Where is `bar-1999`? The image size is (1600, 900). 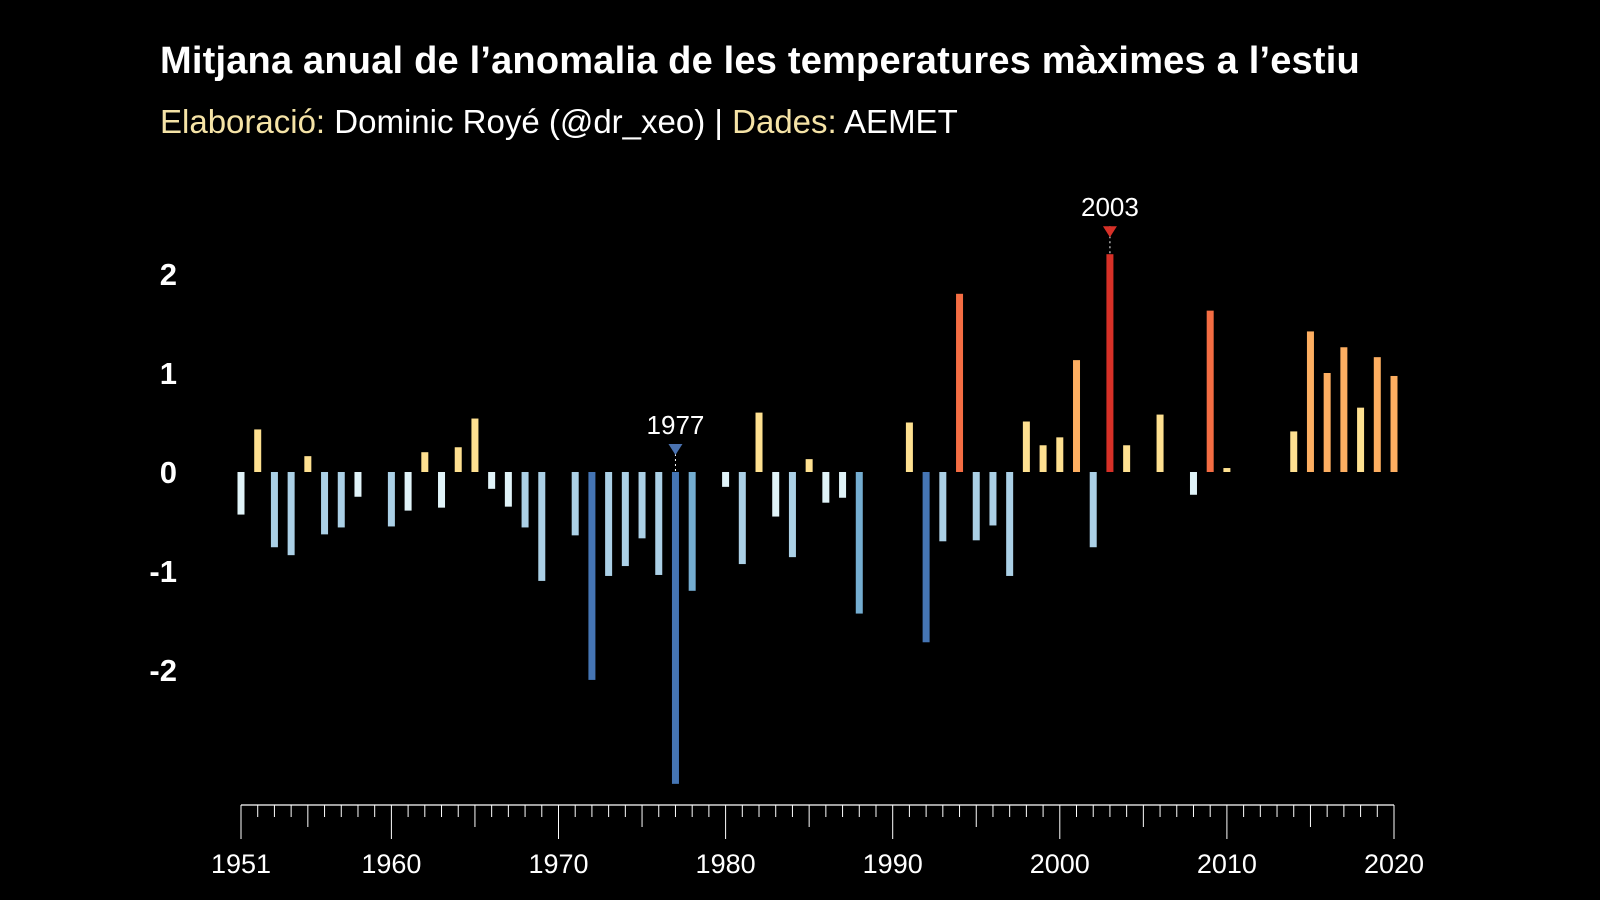
bar-1999 is located at coordinates (1043, 458).